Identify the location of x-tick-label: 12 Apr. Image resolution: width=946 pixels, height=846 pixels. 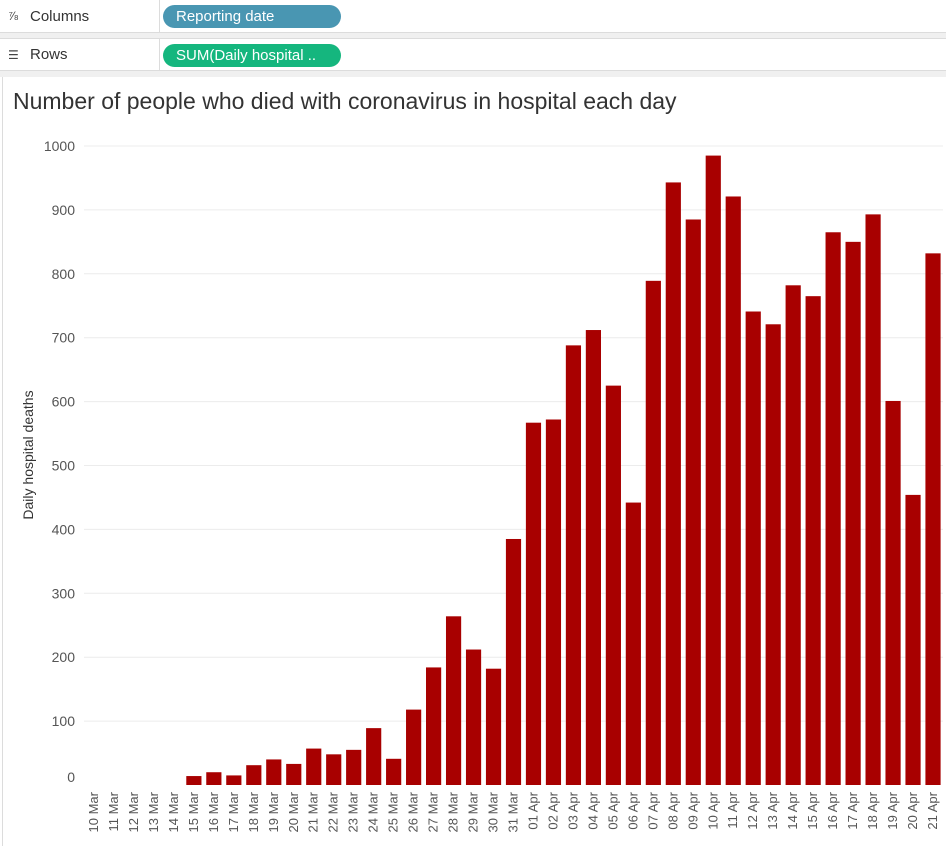
(752, 810).